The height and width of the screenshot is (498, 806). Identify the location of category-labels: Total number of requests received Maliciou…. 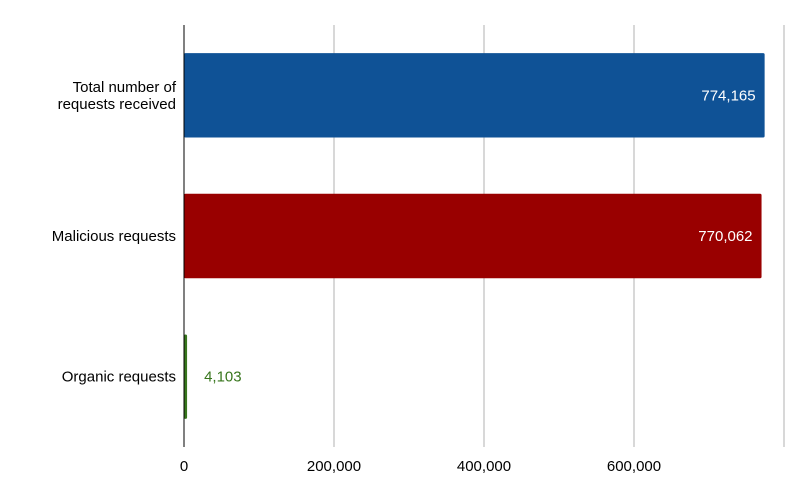
(114, 232).